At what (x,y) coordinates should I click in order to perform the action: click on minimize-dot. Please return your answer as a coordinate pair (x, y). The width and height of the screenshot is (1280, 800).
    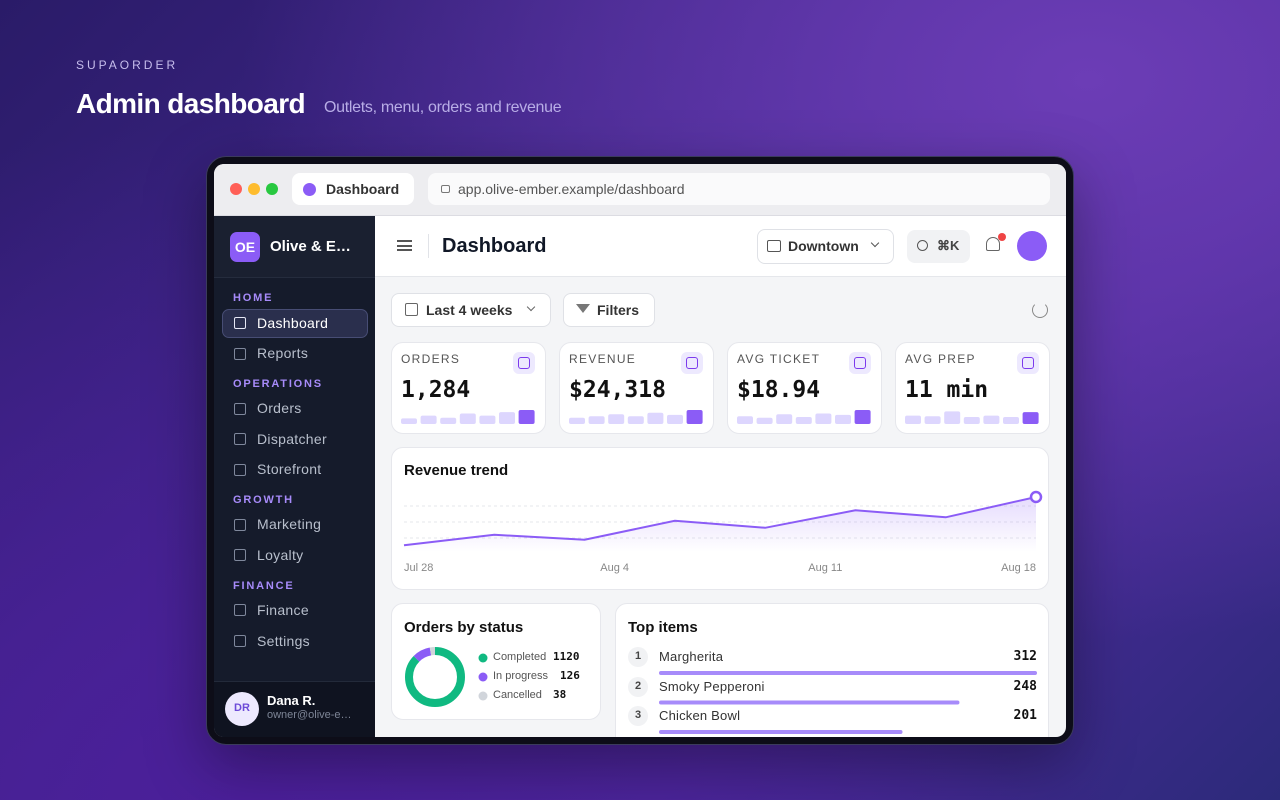
    Looking at the image, I should click on (254, 189).